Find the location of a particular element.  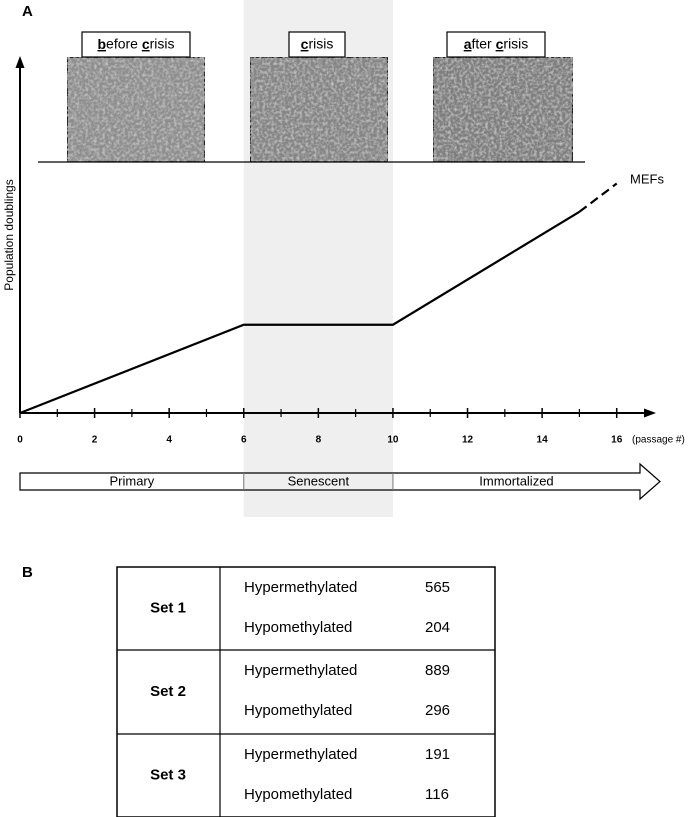

x-tick-label: 6 is located at coordinates (244, 440).